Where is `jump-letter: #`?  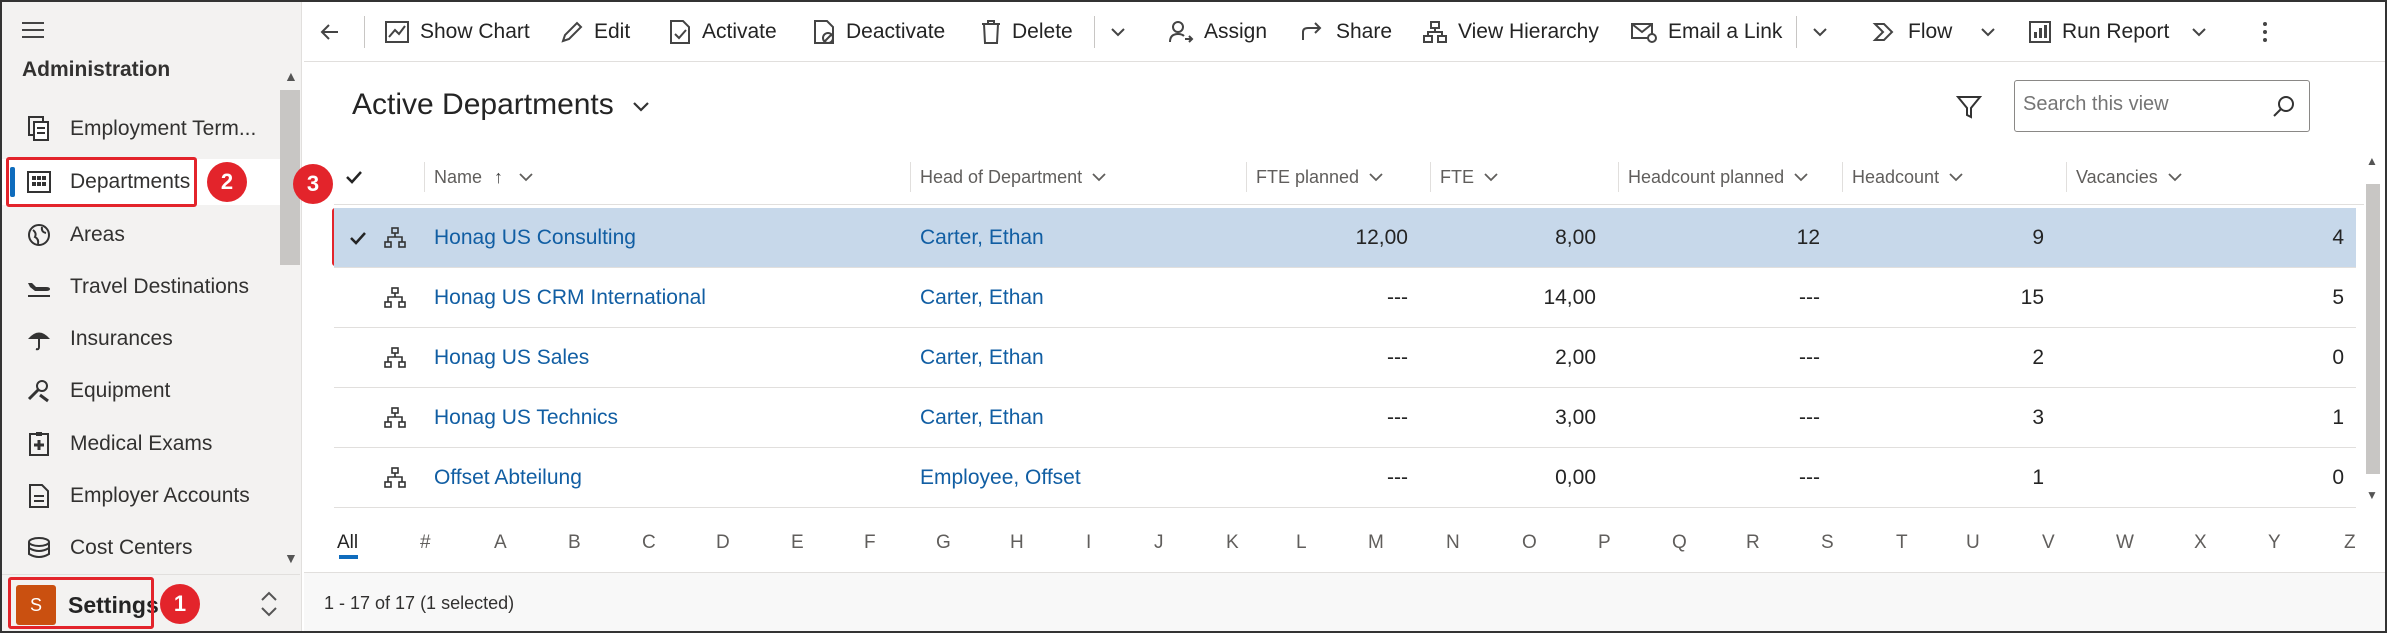 jump-letter: # is located at coordinates (425, 542).